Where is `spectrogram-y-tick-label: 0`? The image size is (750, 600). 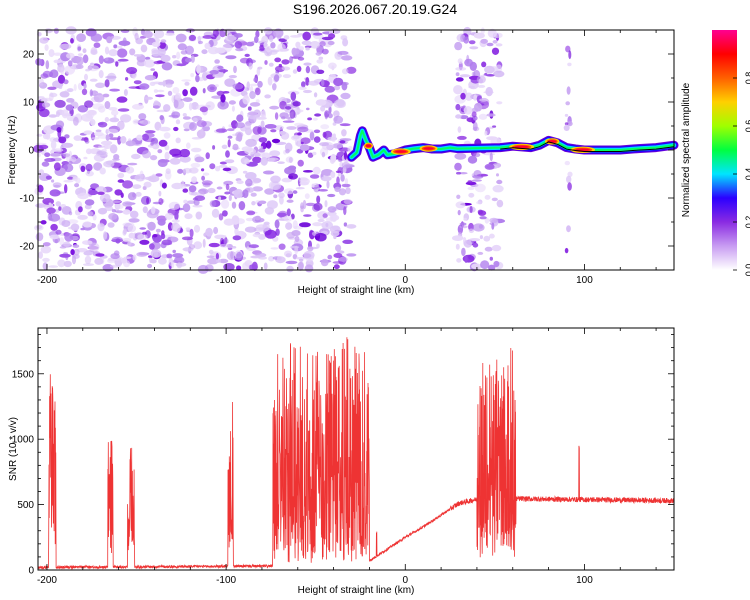 spectrogram-y-tick-label: 0 is located at coordinates (31, 151).